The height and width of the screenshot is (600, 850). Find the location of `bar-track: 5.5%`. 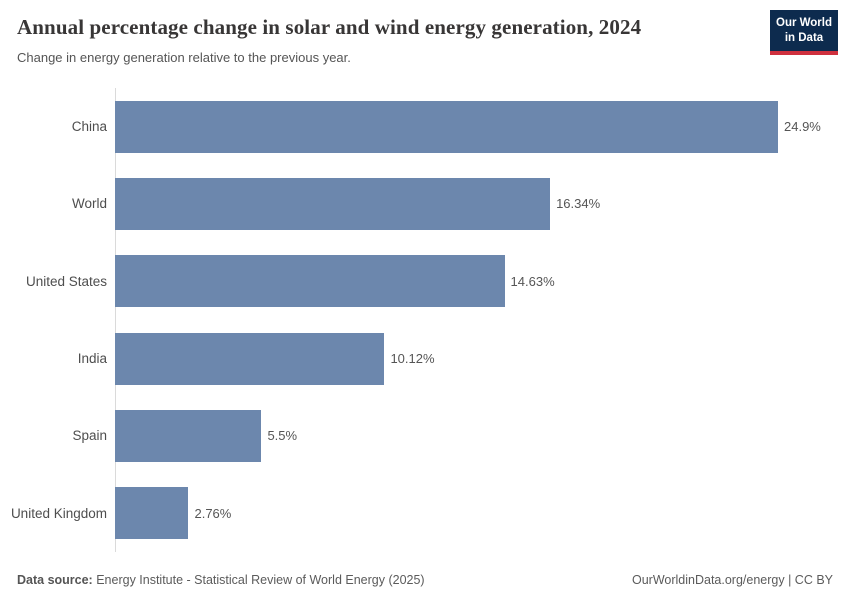

bar-track: 5.5% is located at coordinates (482, 435).